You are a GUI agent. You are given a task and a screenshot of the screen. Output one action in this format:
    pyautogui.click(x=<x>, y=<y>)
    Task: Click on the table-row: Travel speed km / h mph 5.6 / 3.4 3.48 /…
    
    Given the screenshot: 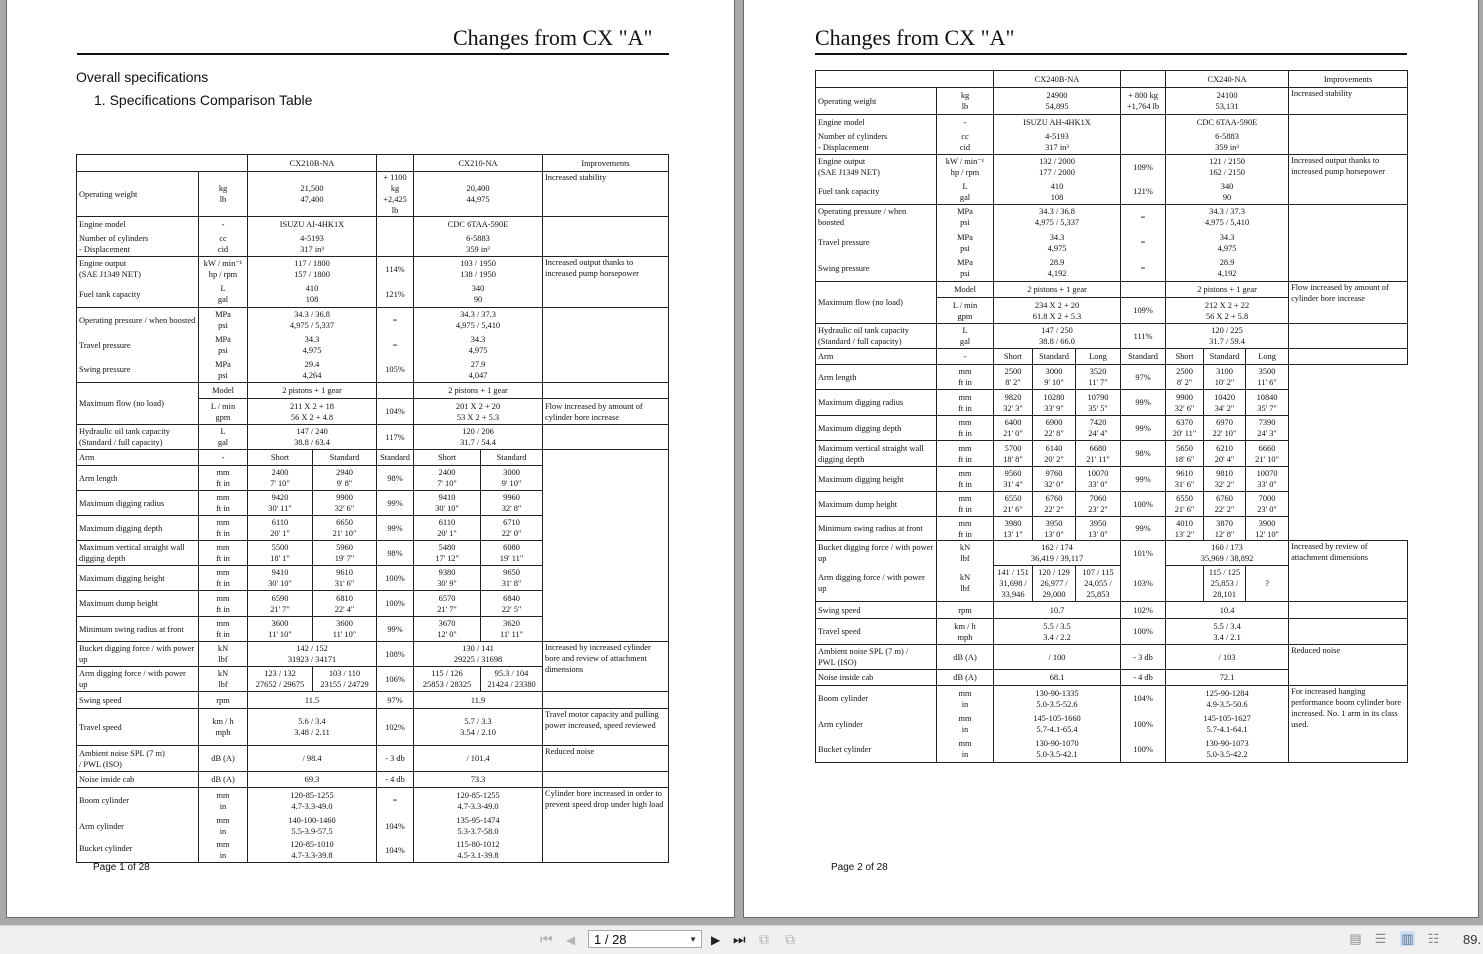 What is the action you would take?
    pyautogui.click(x=373, y=727)
    